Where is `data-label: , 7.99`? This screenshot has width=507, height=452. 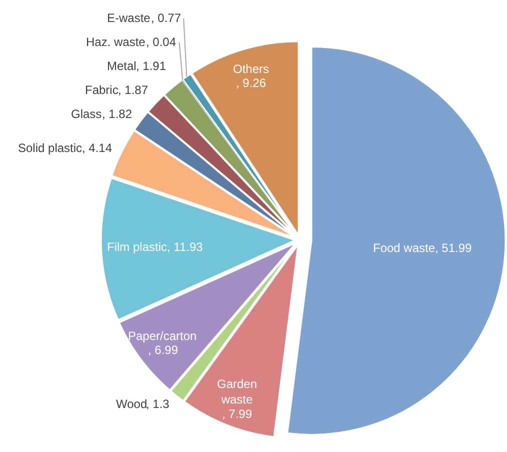 data-label: , 7.99 is located at coordinates (237, 414).